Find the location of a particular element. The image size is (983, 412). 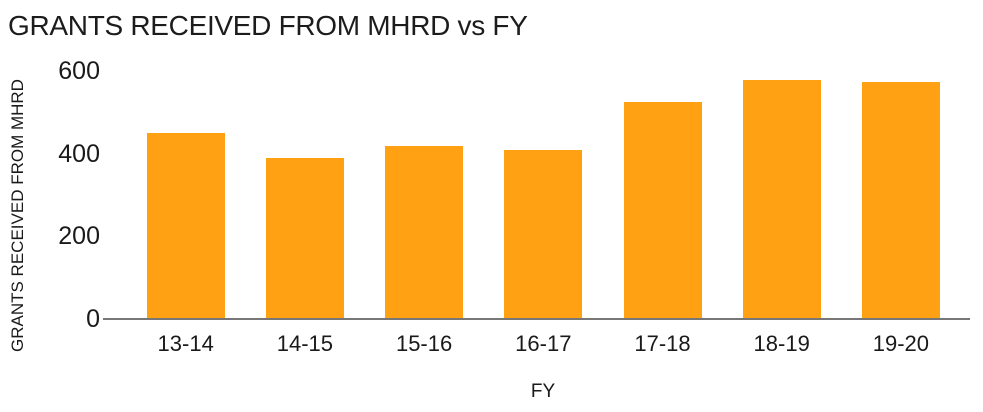

x-tick-label-13-14: 13-14 is located at coordinates (185, 343).